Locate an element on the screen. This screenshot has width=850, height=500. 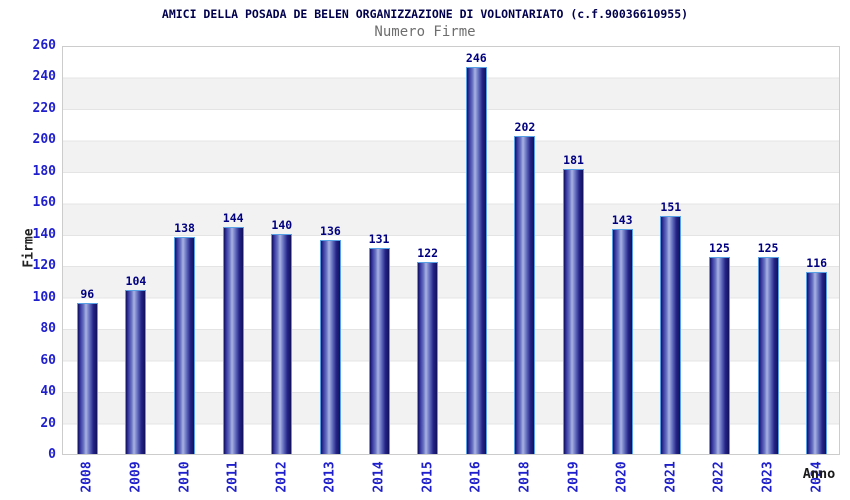
x-tick-label: 2013 is located at coordinates (330, 477).